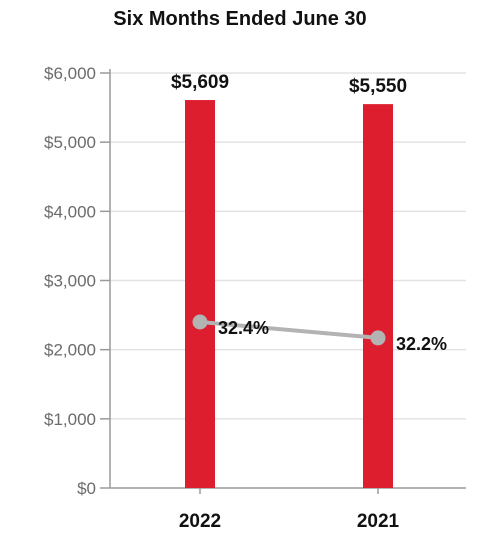  I want to click on line-value-label: 32.4%, so click(243, 328).